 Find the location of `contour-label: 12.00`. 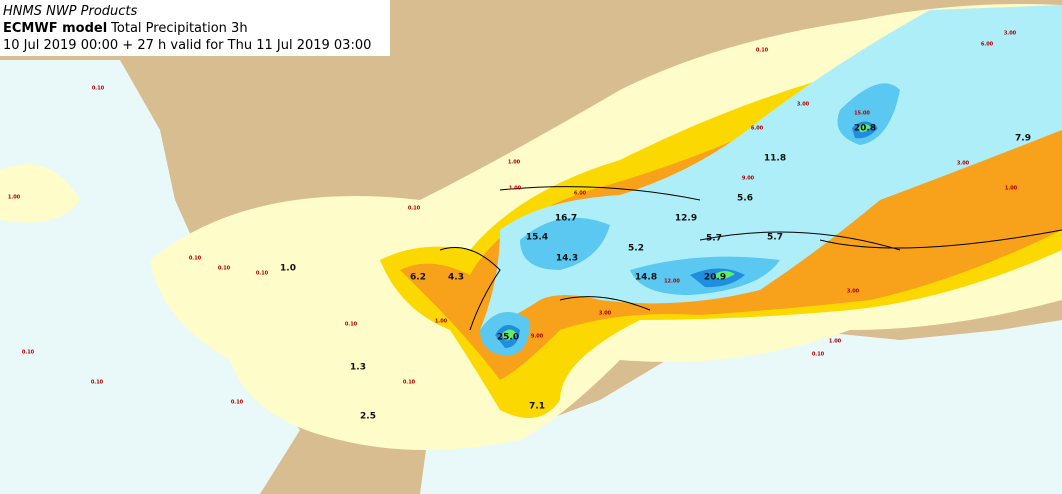

contour-label: 12.00 is located at coordinates (672, 282).